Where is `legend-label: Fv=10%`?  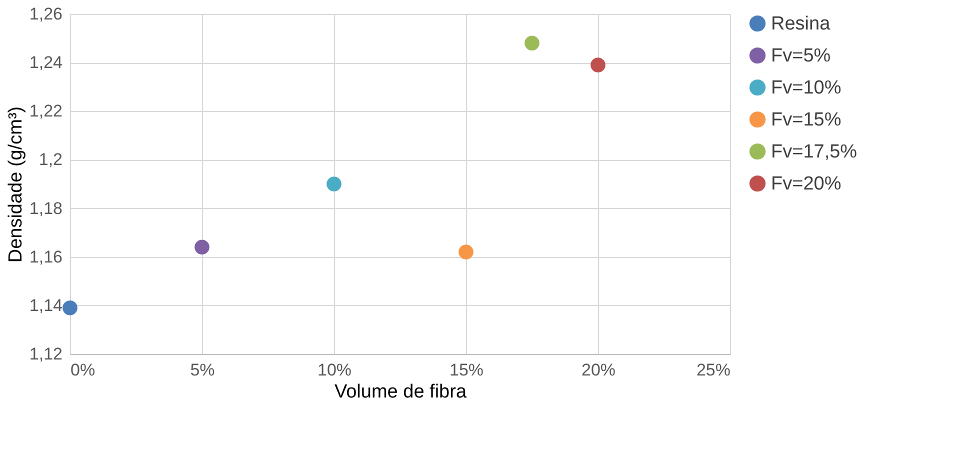
legend-label: Fv=10% is located at coordinates (806, 88).